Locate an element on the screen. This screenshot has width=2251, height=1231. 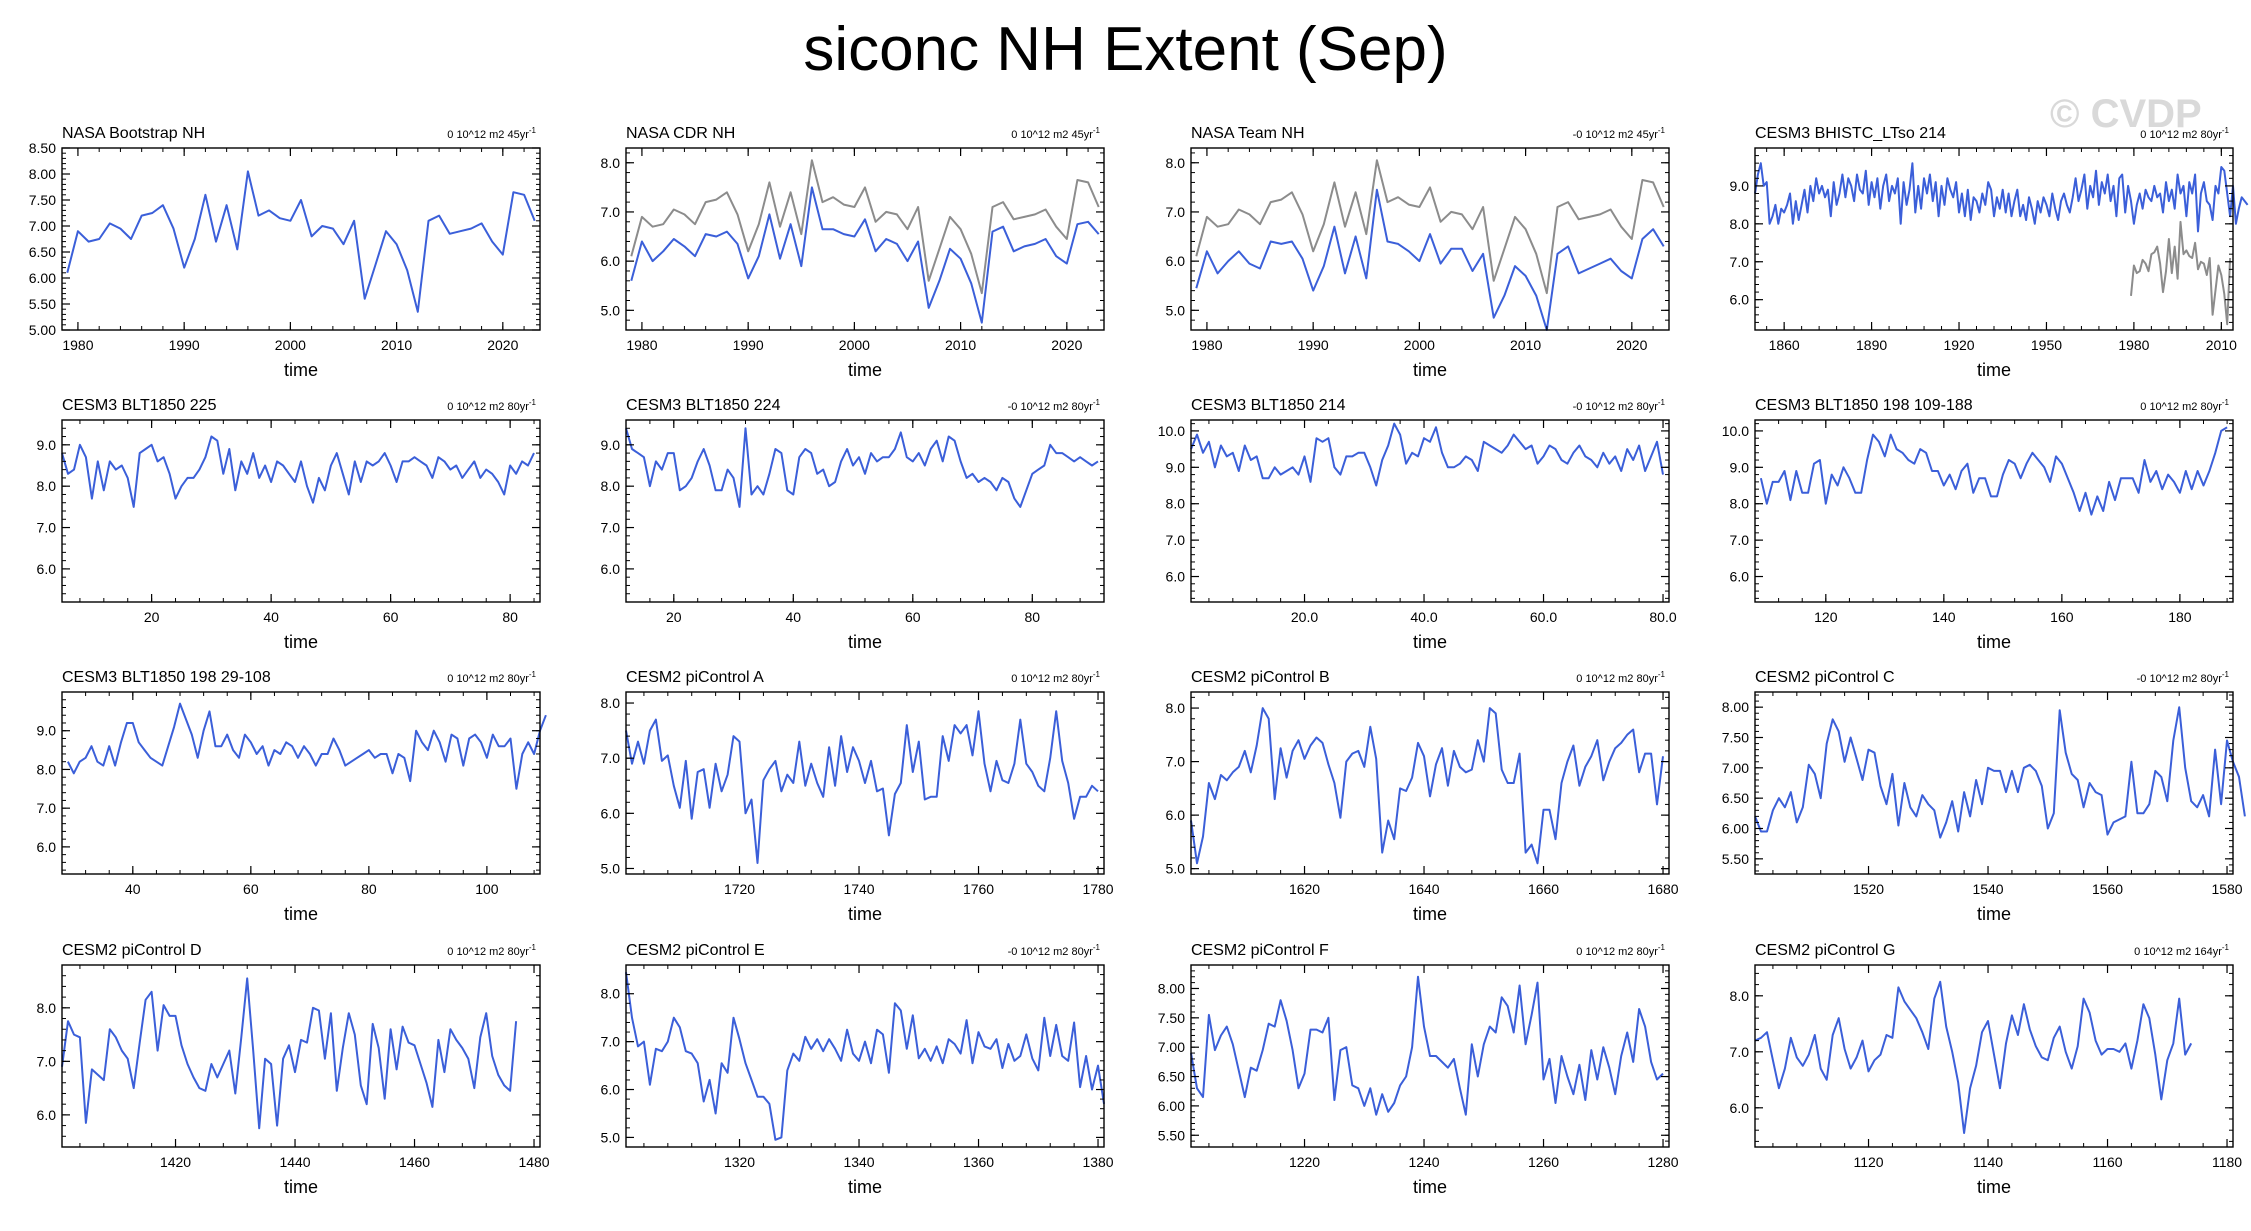
x-tick-label: 2020 is located at coordinates (1631, 345).